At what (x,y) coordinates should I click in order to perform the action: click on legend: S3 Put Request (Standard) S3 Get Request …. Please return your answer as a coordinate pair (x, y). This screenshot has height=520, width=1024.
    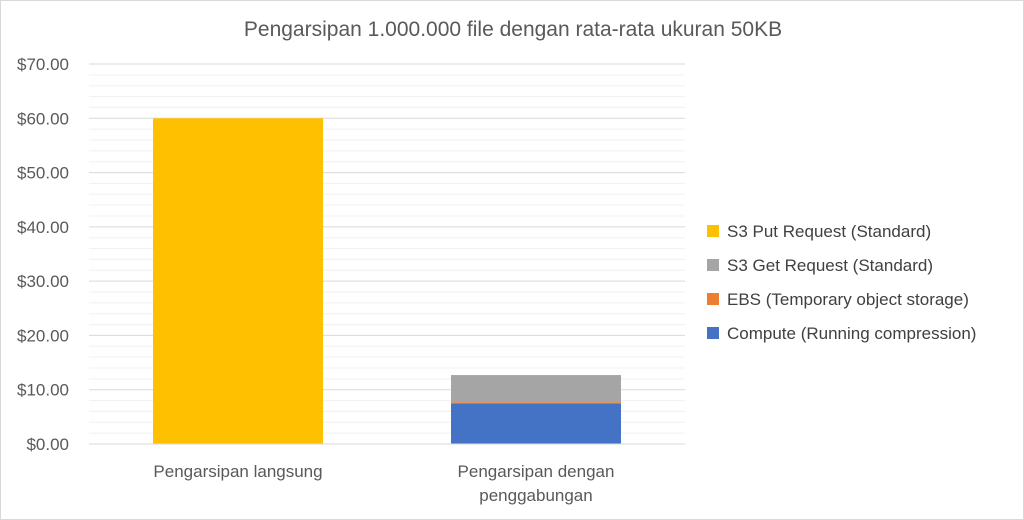
    Looking at the image, I should click on (841, 282).